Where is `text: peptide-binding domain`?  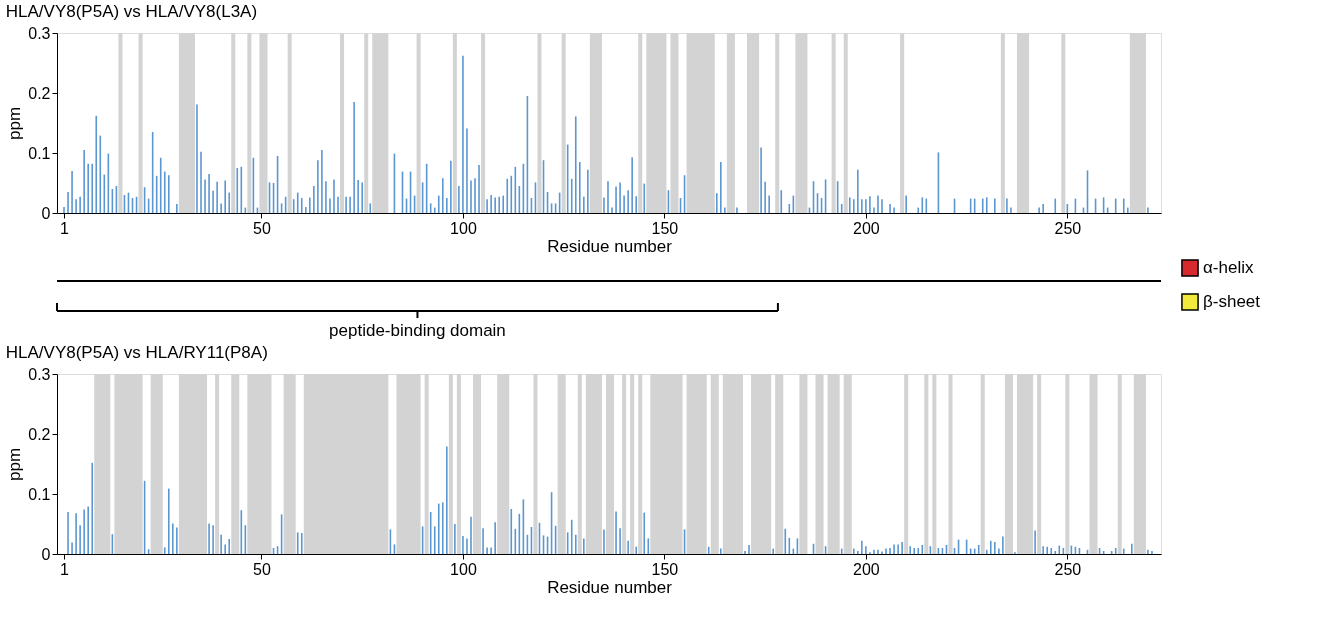 text: peptide-binding domain is located at coordinates (417, 330).